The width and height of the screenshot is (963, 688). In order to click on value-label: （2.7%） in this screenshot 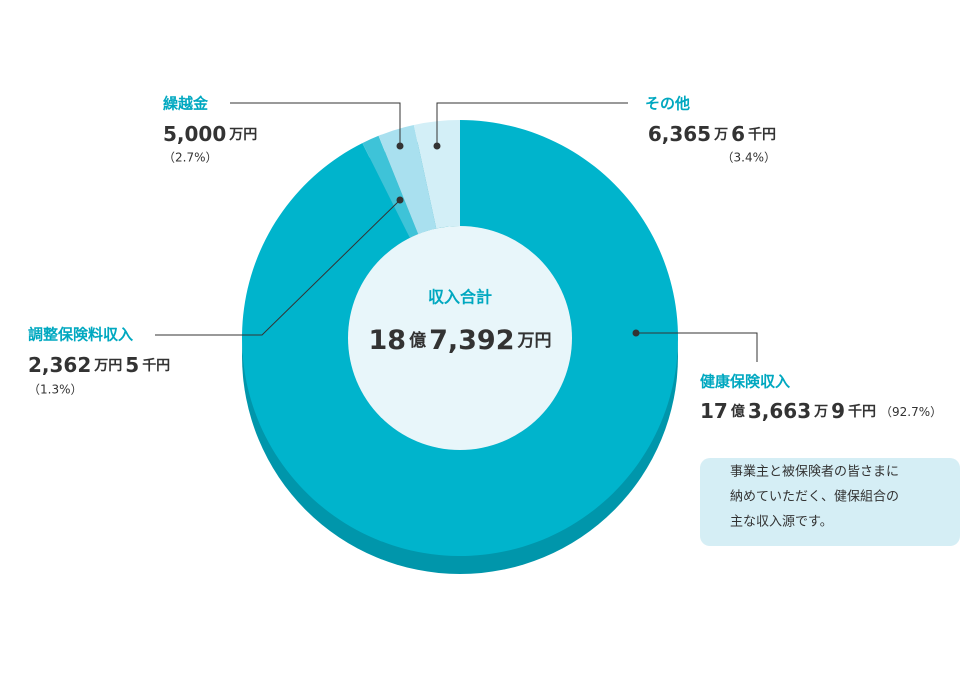, I will do `click(190, 158)`.